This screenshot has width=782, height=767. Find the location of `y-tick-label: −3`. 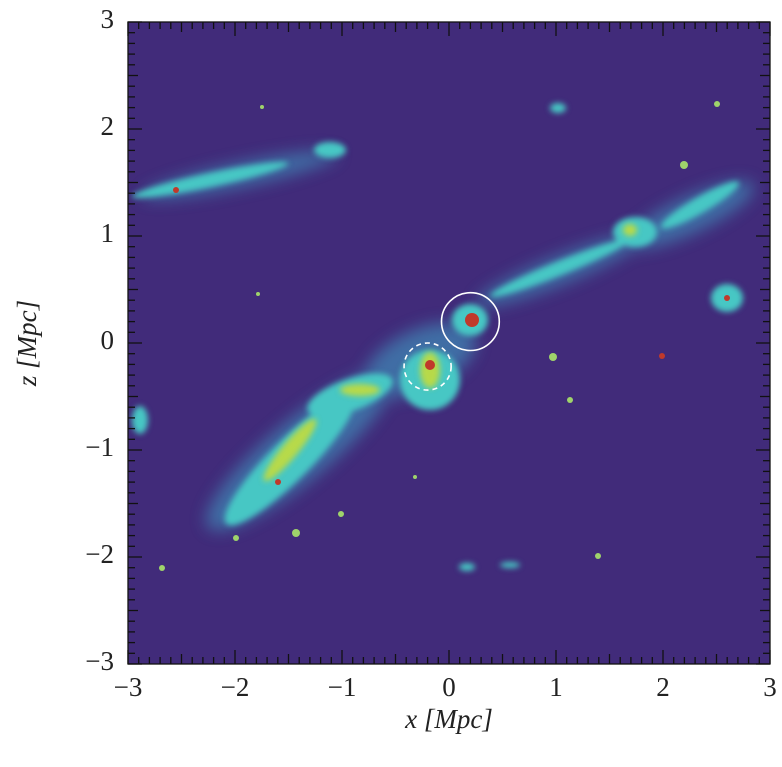

y-tick-label: −3 is located at coordinates (99, 661).